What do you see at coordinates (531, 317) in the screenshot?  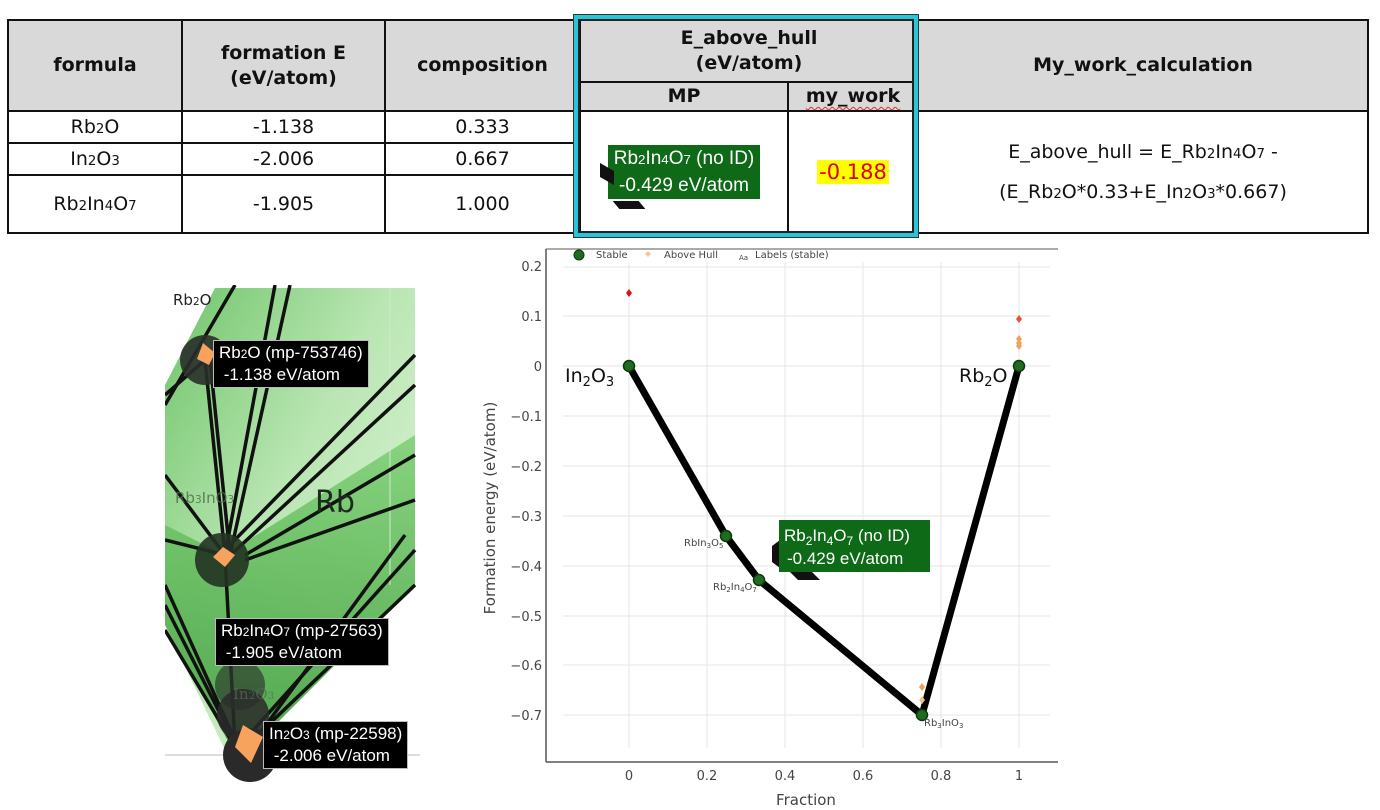 I see `svg-text: 0.1` at bounding box center [531, 317].